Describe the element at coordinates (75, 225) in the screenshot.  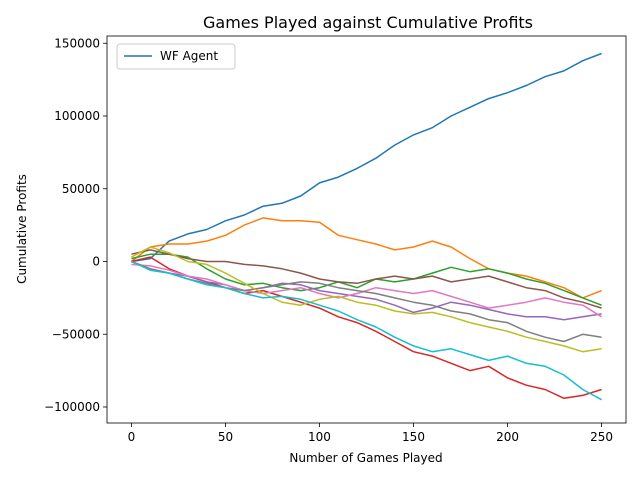
I see `y-axis: −100000 −50000 0 50000 100000 150000` at that location.